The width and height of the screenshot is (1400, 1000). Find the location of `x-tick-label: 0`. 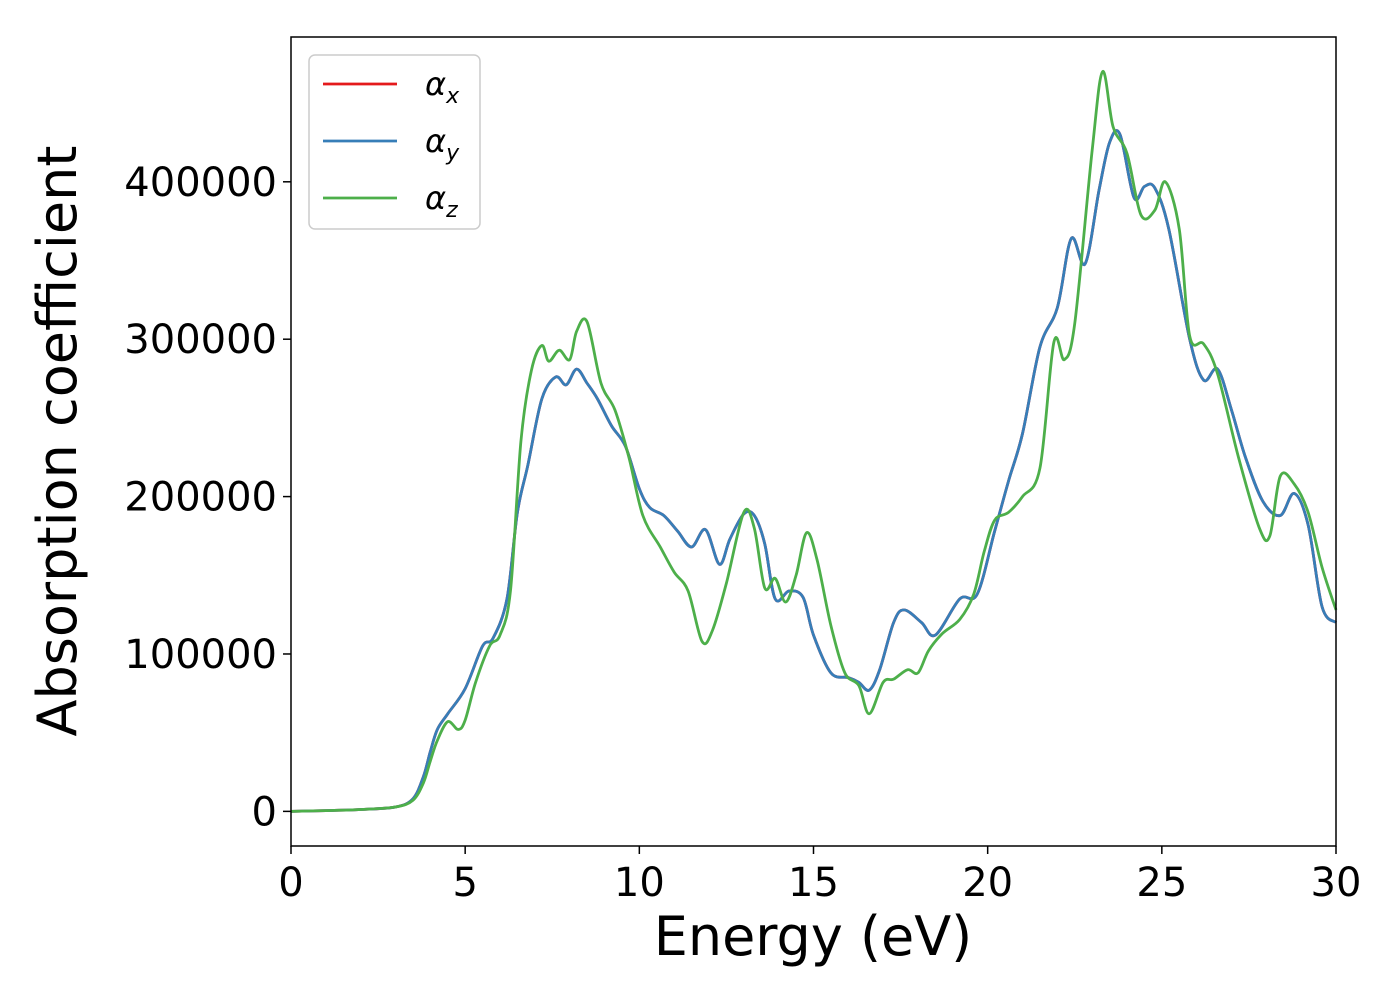

x-tick-label: 0 is located at coordinates (290, 883).